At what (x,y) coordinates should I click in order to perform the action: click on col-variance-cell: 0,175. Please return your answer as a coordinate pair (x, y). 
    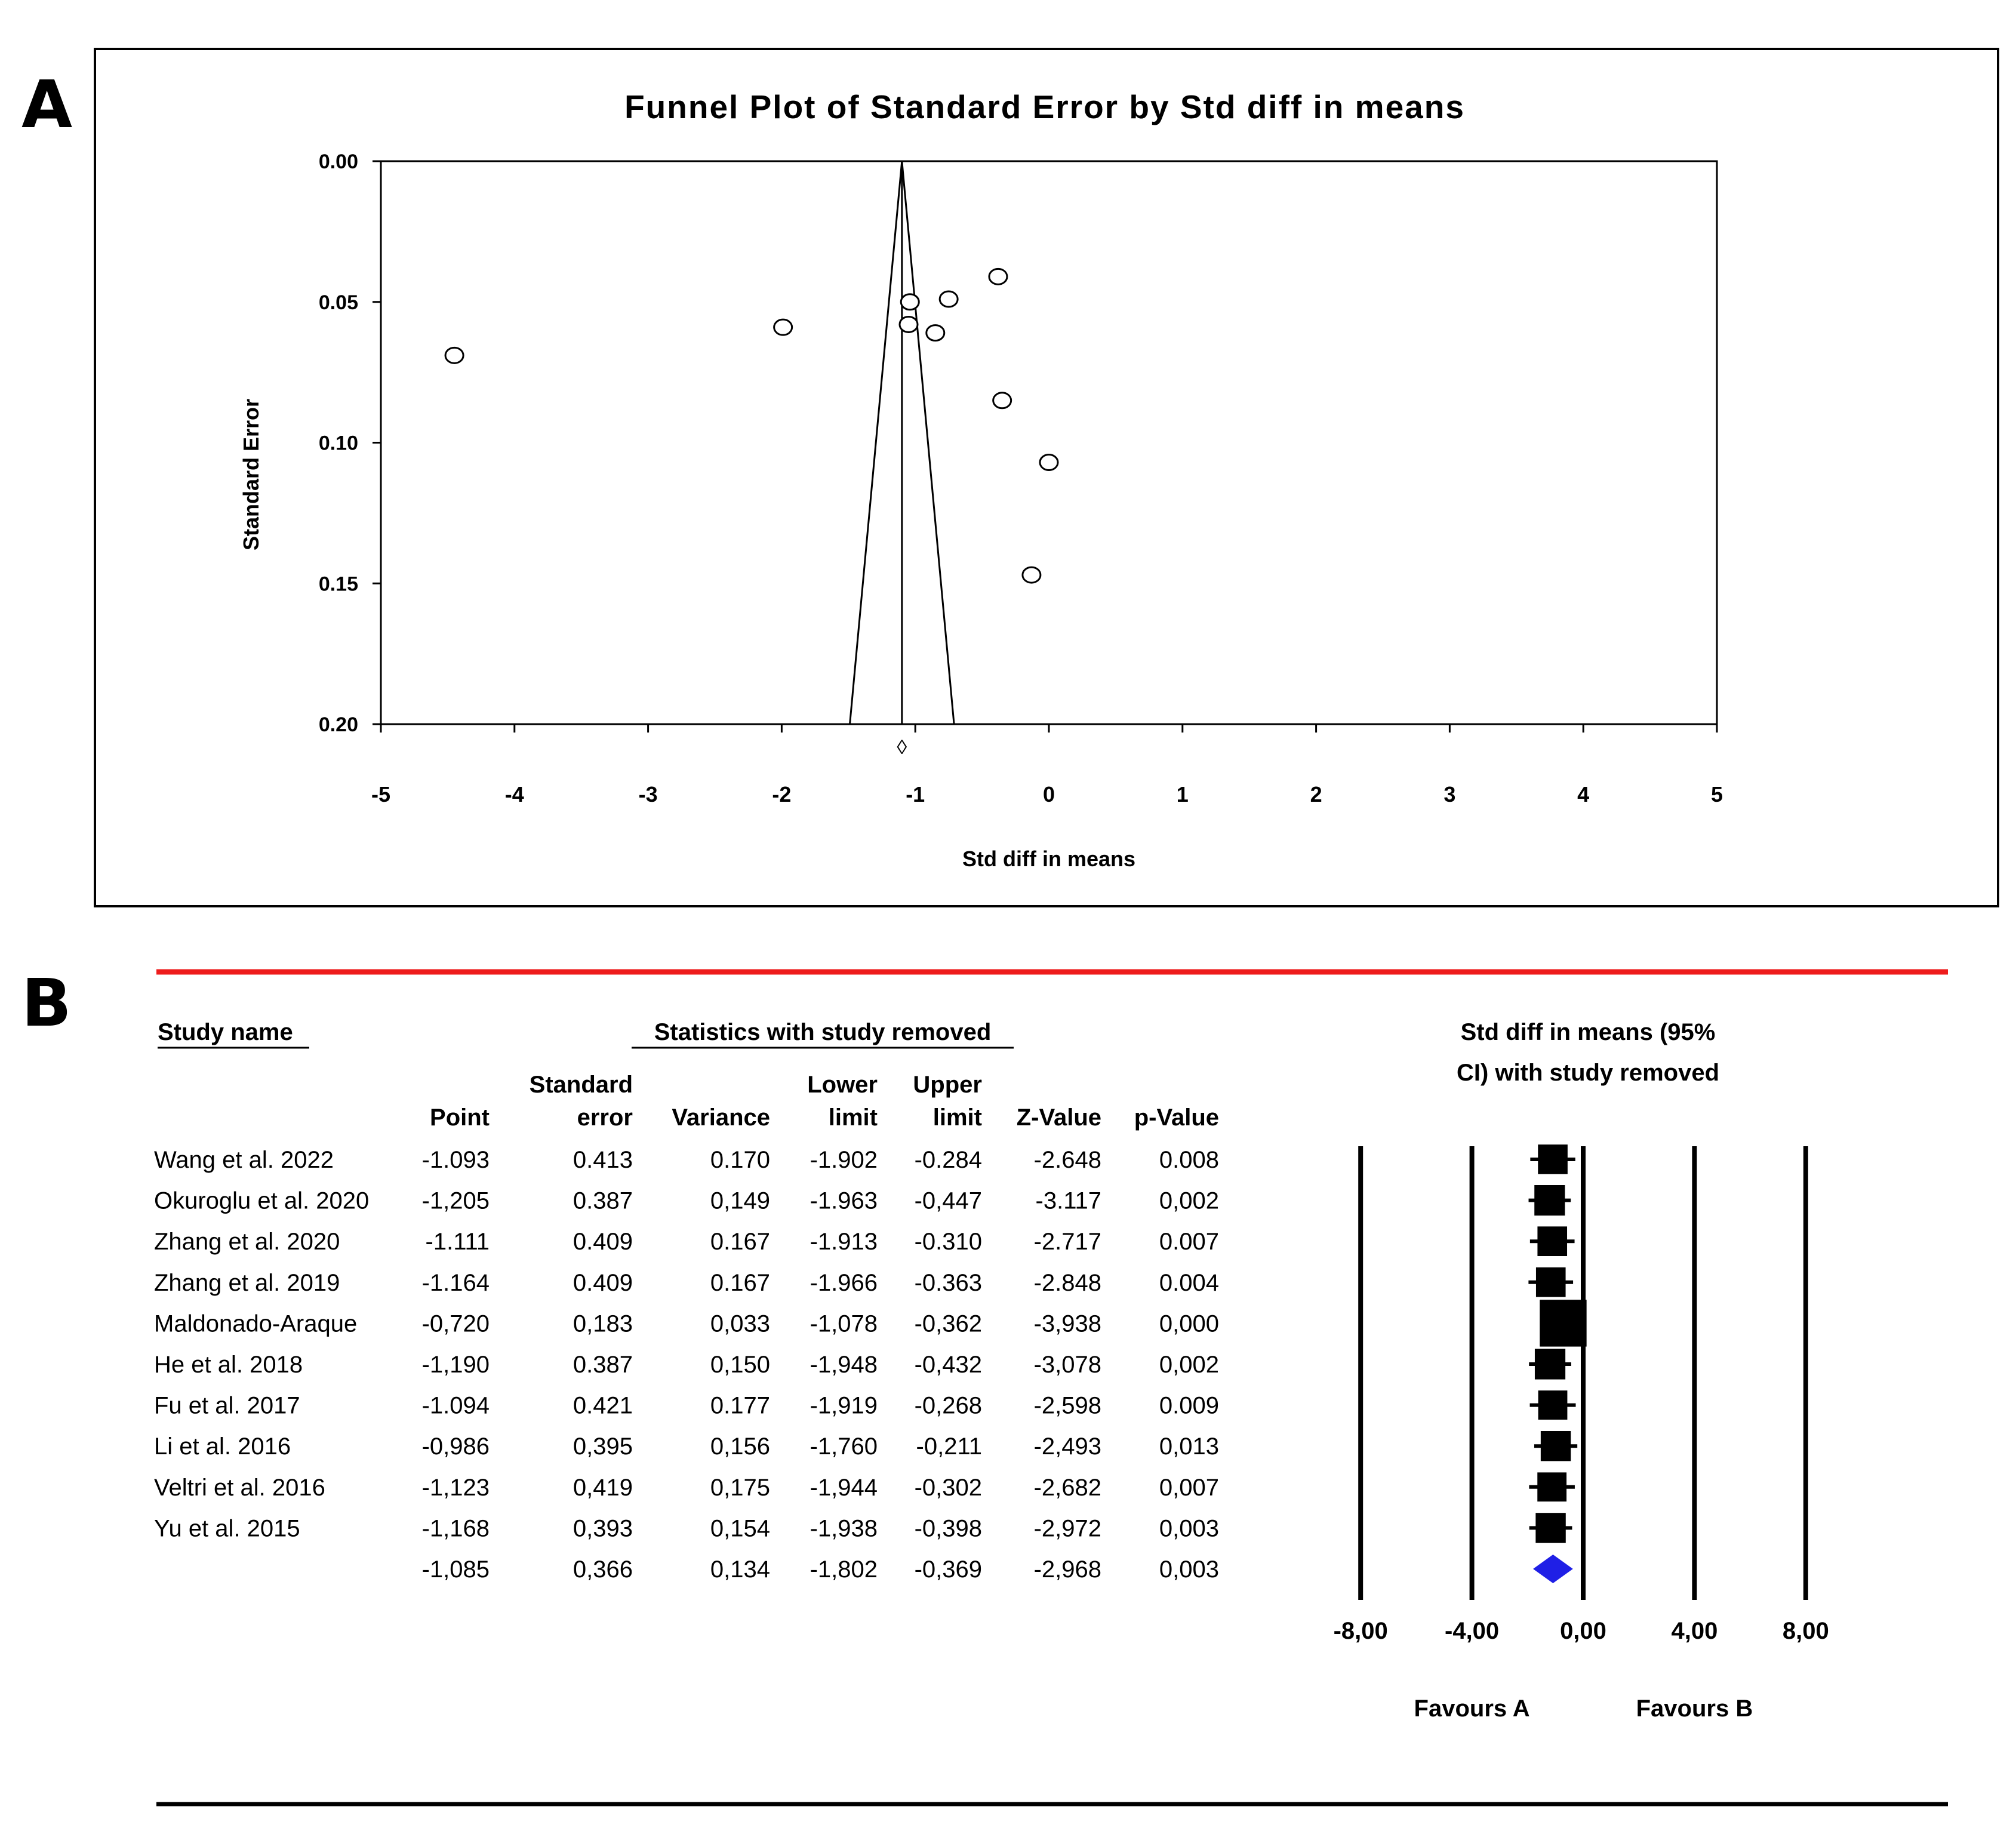
    Looking at the image, I should click on (740, 1488).